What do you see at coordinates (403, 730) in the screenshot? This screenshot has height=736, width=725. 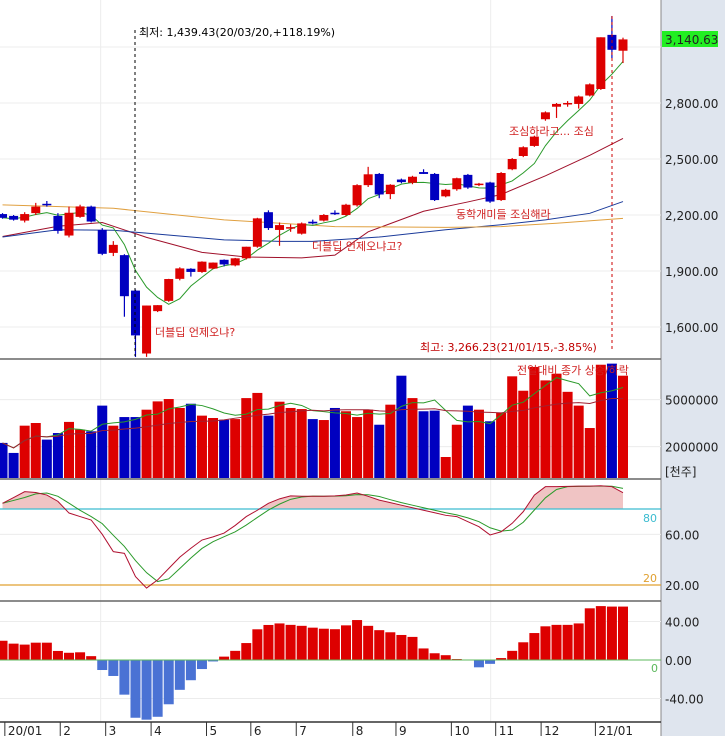 I see `x-axis-label: 9` at bounding box center [403, 730].